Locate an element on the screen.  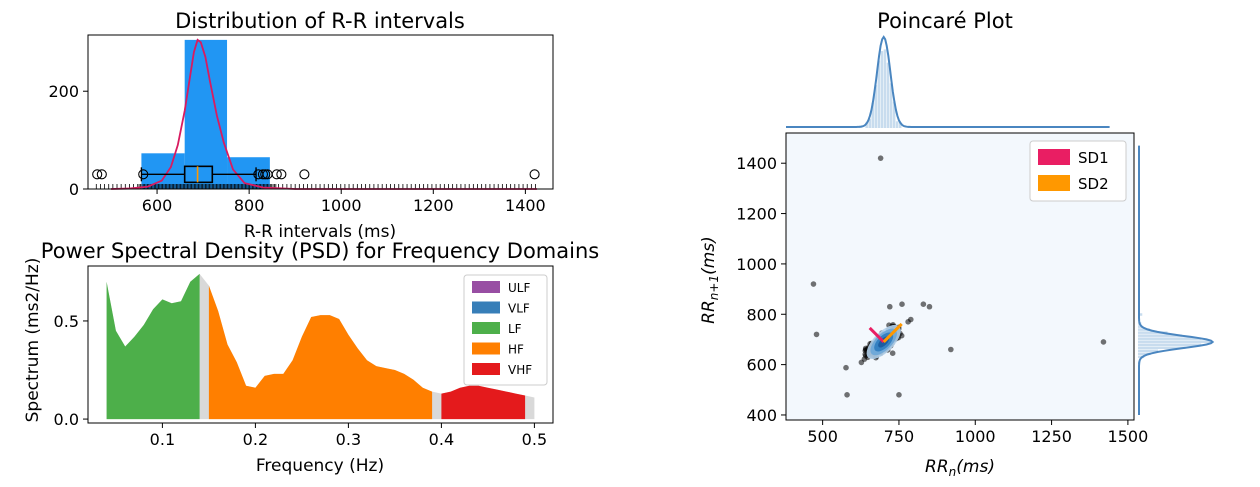
poincare-title: Poincaré Plot is located at coordinates (945, 21).